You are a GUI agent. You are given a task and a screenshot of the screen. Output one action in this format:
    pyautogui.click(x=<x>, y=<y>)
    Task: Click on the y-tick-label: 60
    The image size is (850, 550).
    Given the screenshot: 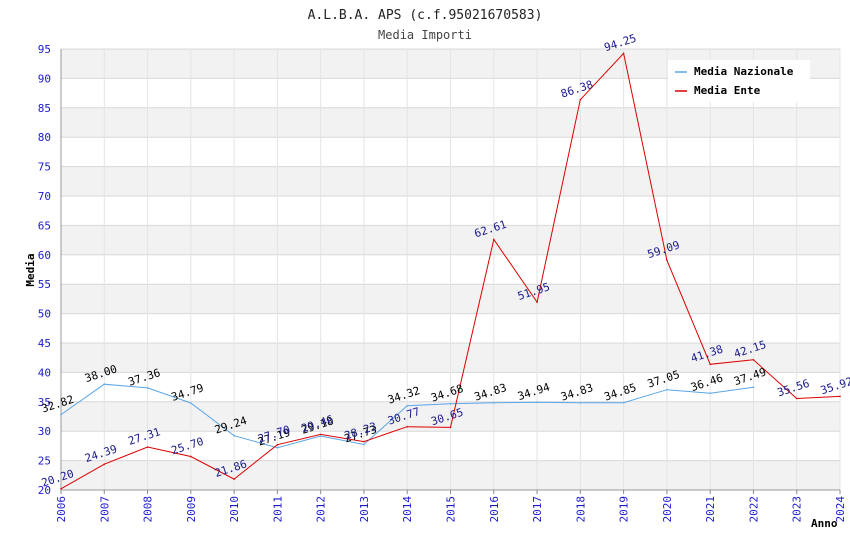 What is the action you would take?
    pyautogui.click(x=44, y=255)
    